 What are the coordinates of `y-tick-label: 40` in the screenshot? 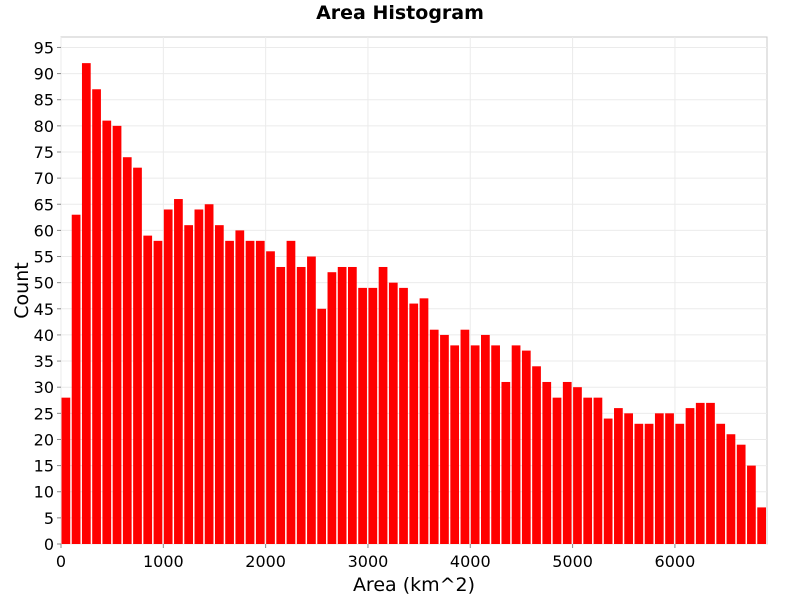 It's located at (44, 335).